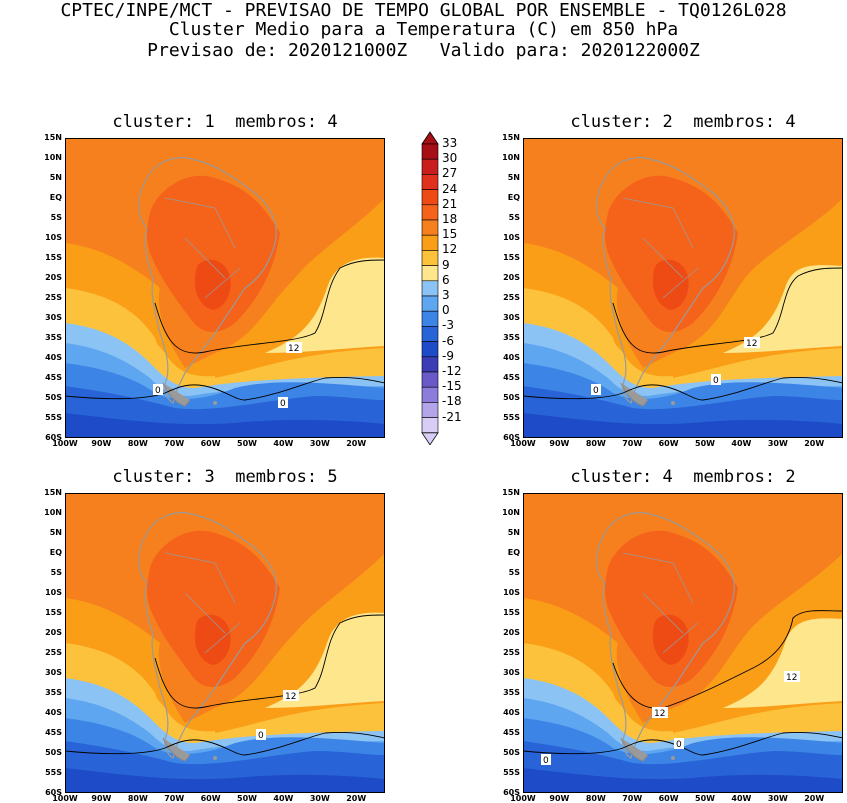  I want to click on tierra-del-fuego, so click(634, 749).